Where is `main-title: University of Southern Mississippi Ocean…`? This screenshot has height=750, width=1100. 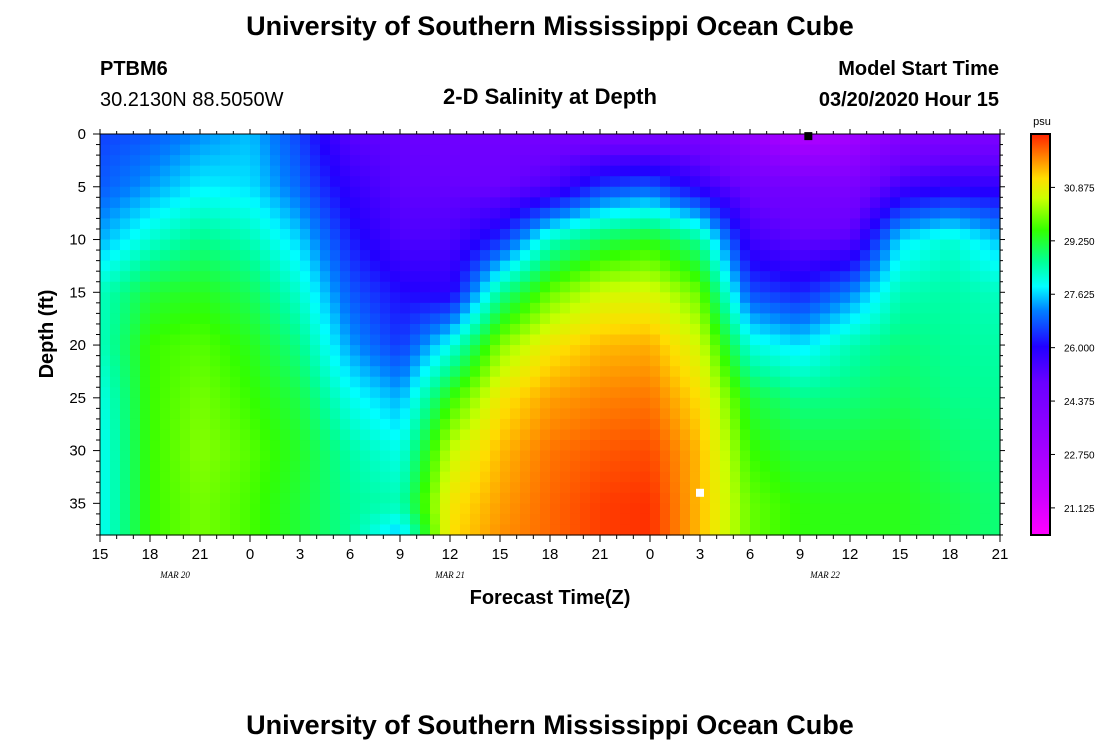 main-title: University of Southern Mississippi Ocean… is located at coordinates (550, 26).